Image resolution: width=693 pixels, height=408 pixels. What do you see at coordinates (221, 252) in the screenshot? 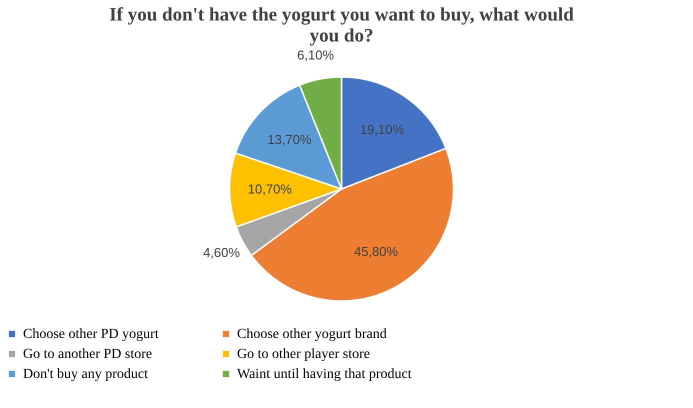
I see `data-label: 4,60%` at bounding box center [221, 252].